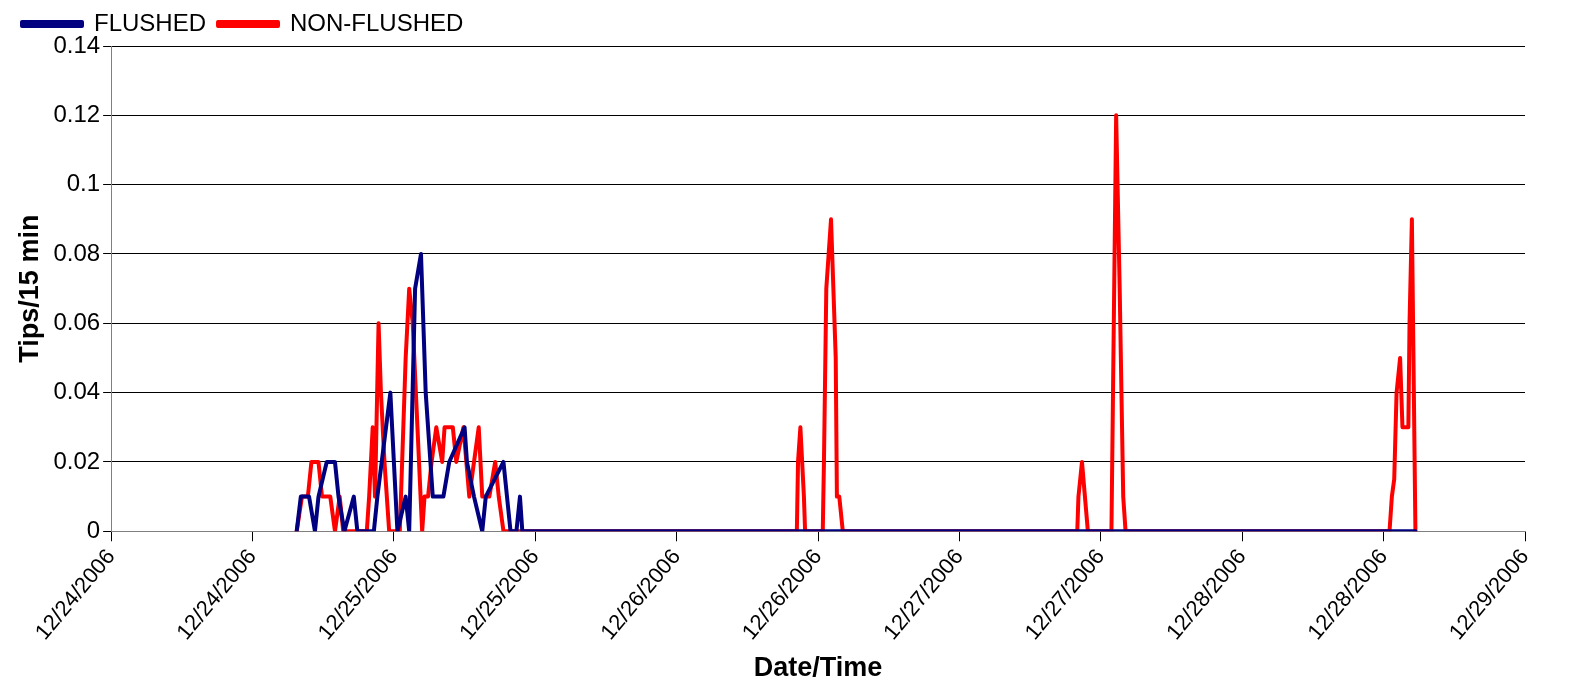 The height and width of the screenshot is (699, 1585). What do you see at coordinates (77, 460) in the screenshot?
I see `y-tick-label: 0.02` at bounding box center [77, 460].